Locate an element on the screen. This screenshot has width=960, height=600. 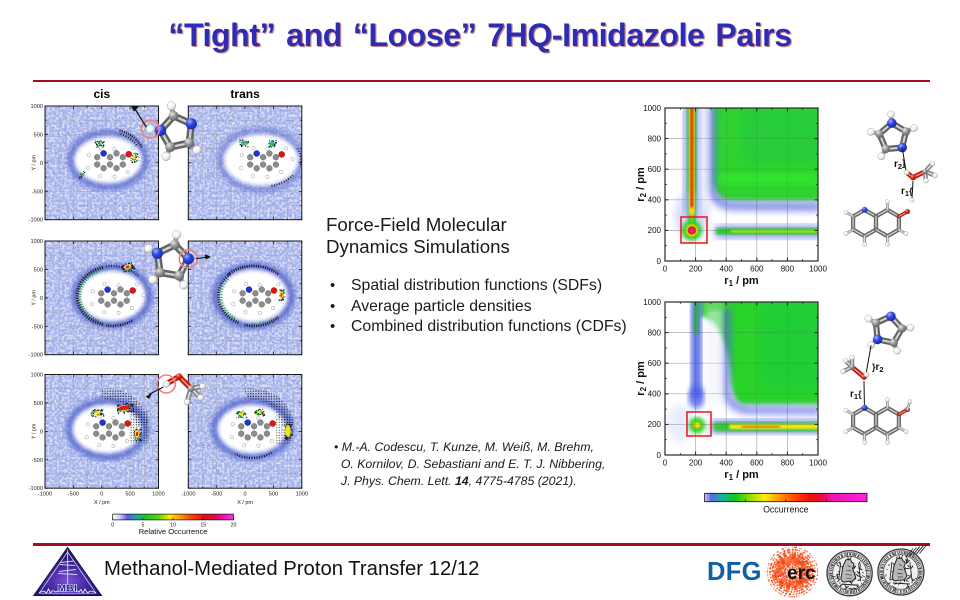
svg-text: Relative Occurrence is located at coordinates (173, 531).